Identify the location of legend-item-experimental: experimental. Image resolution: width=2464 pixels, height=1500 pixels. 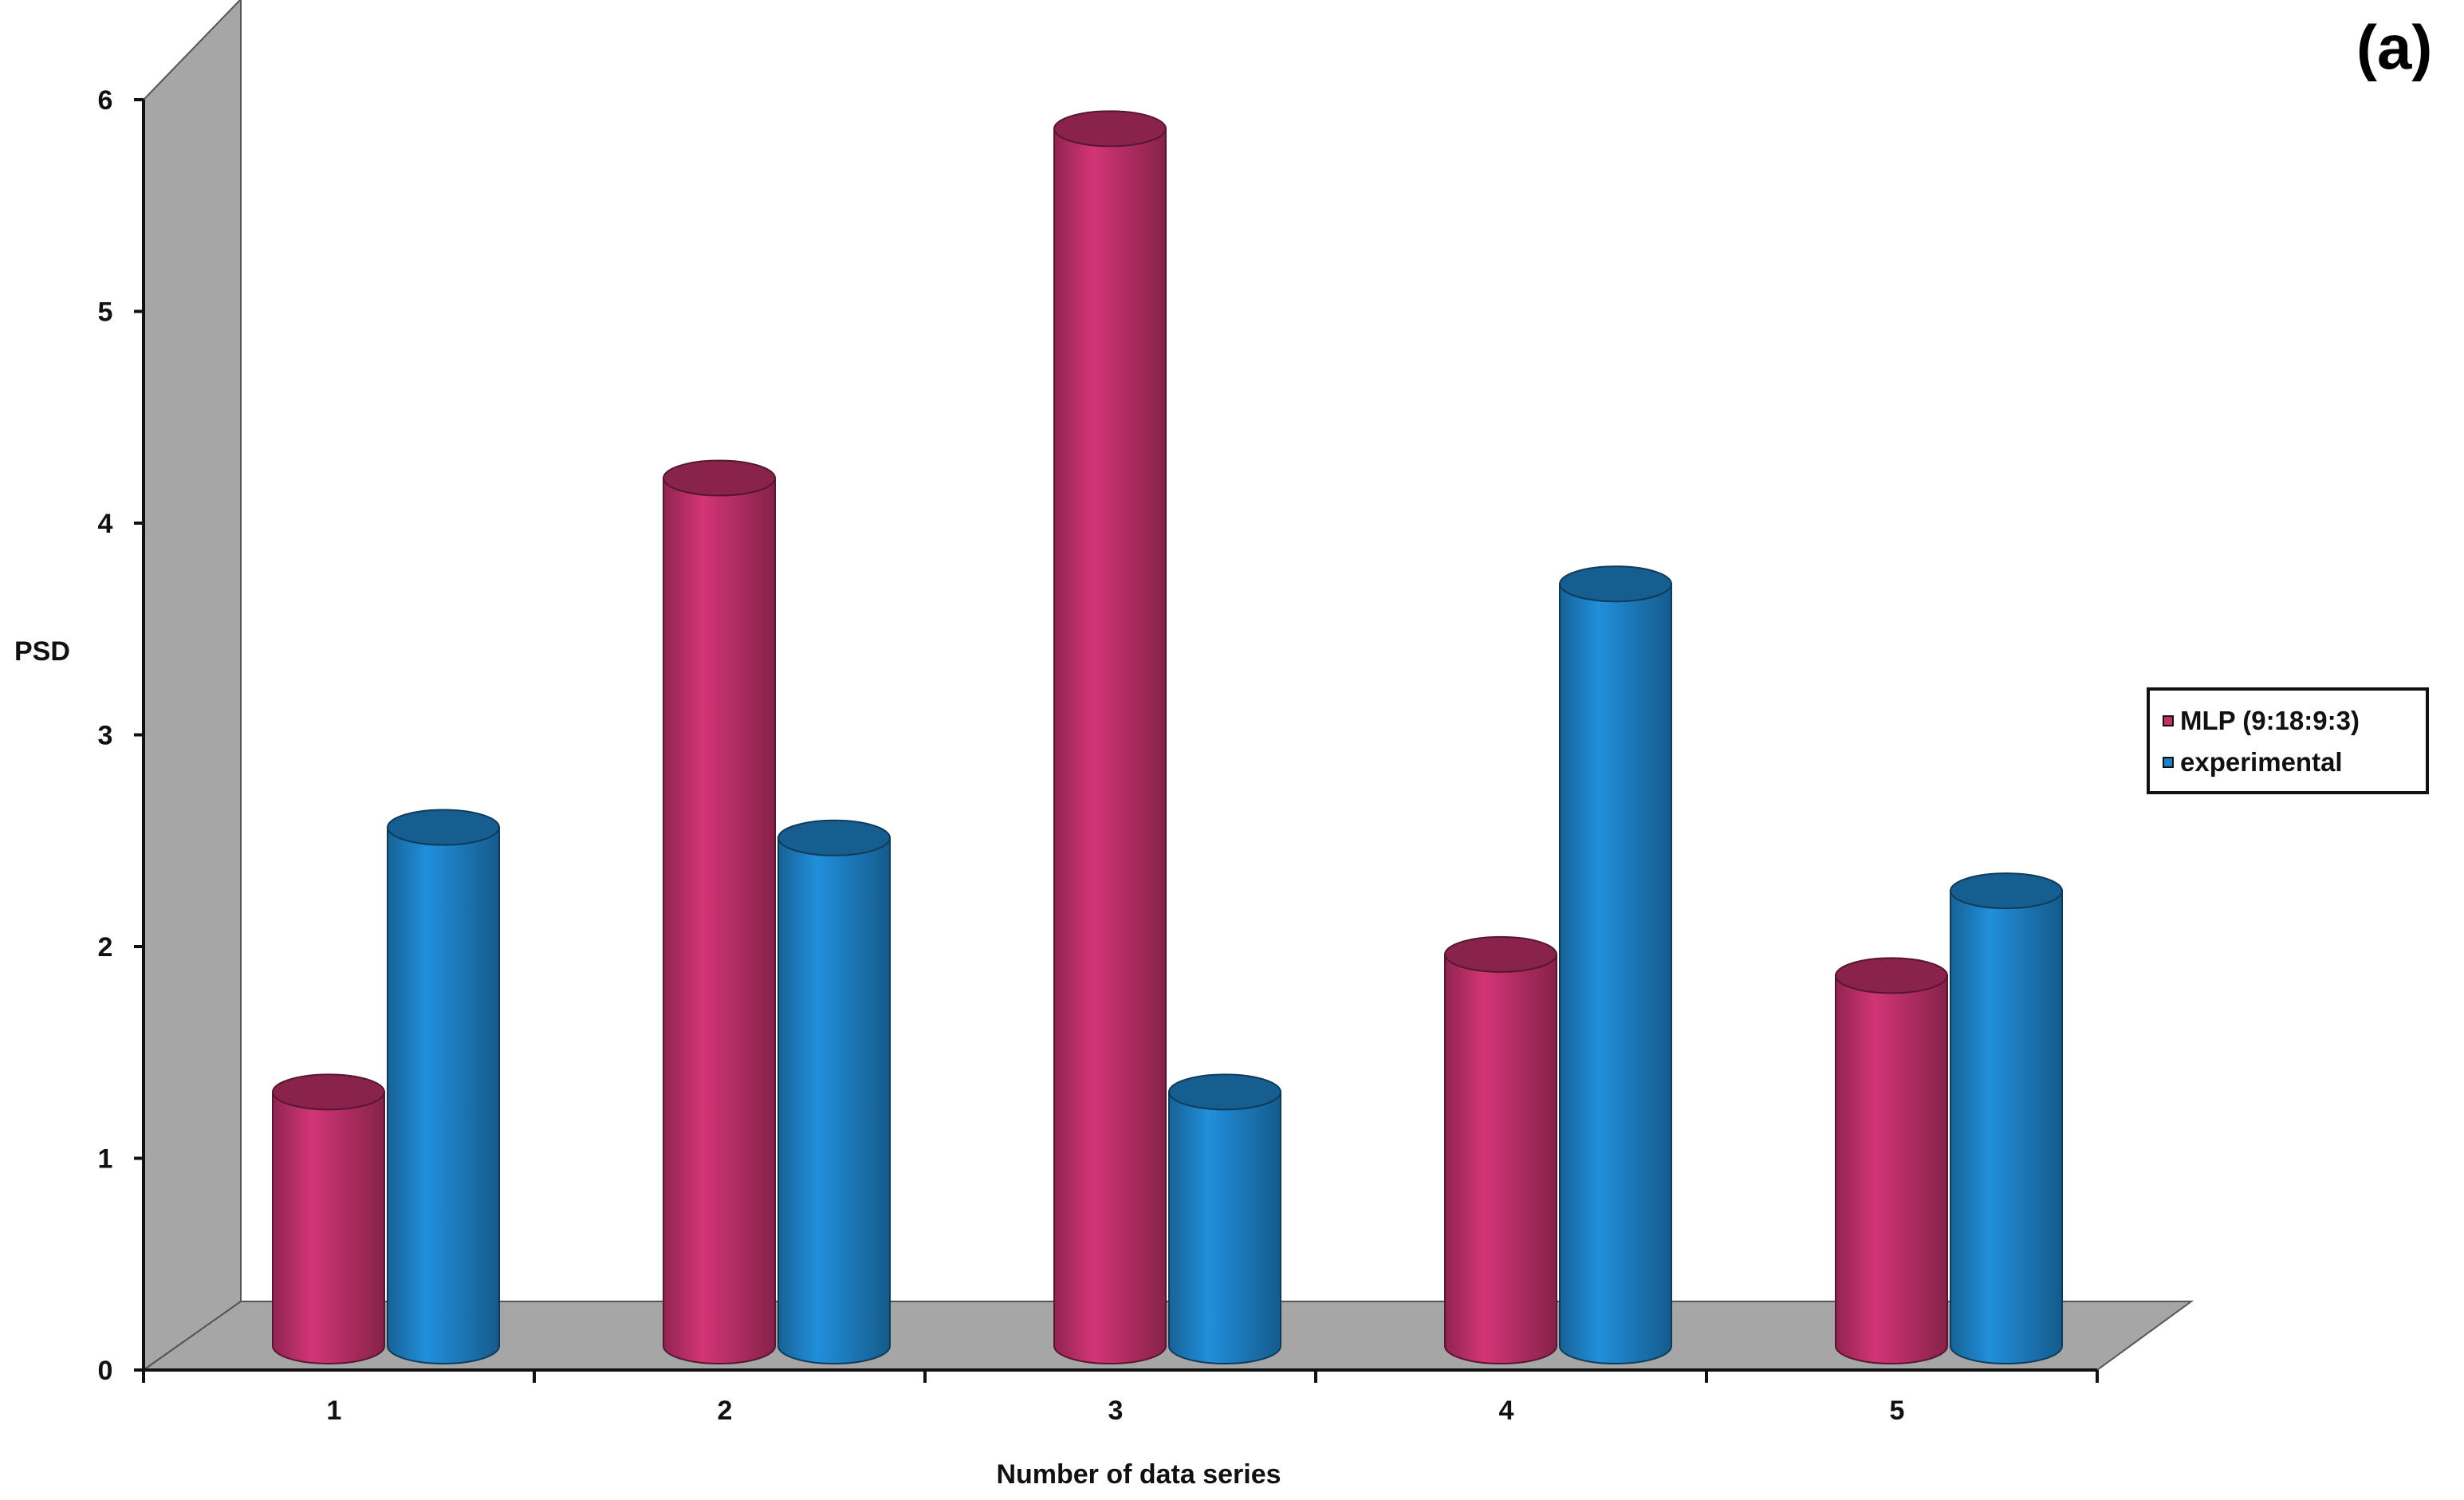
(2253, 762).